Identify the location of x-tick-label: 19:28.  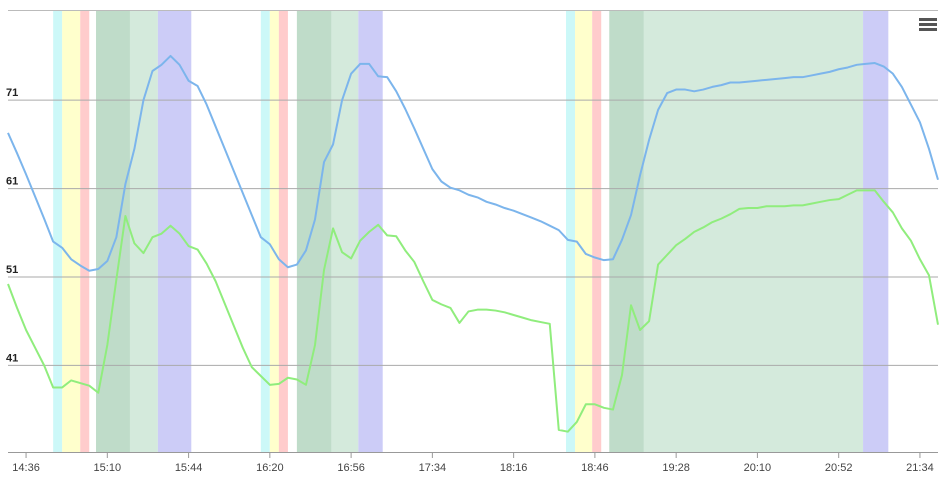
(676, 468).